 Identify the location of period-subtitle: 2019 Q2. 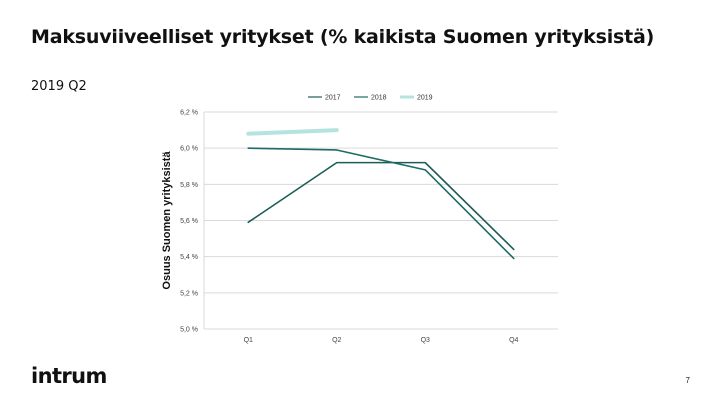
(59, 86).